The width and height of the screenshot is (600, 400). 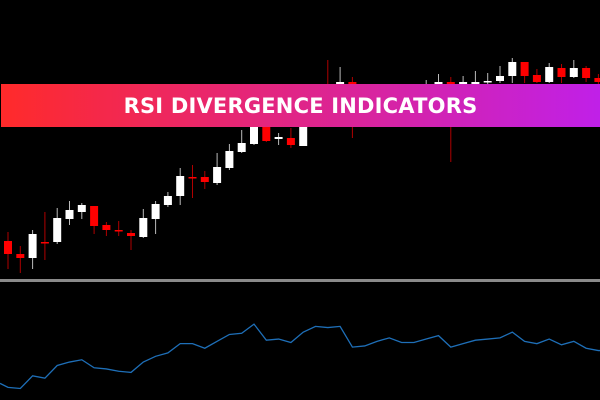 I want to click on title-banner: RSI DIVERGENCE INDICATORS, so click(x=300, y=105).